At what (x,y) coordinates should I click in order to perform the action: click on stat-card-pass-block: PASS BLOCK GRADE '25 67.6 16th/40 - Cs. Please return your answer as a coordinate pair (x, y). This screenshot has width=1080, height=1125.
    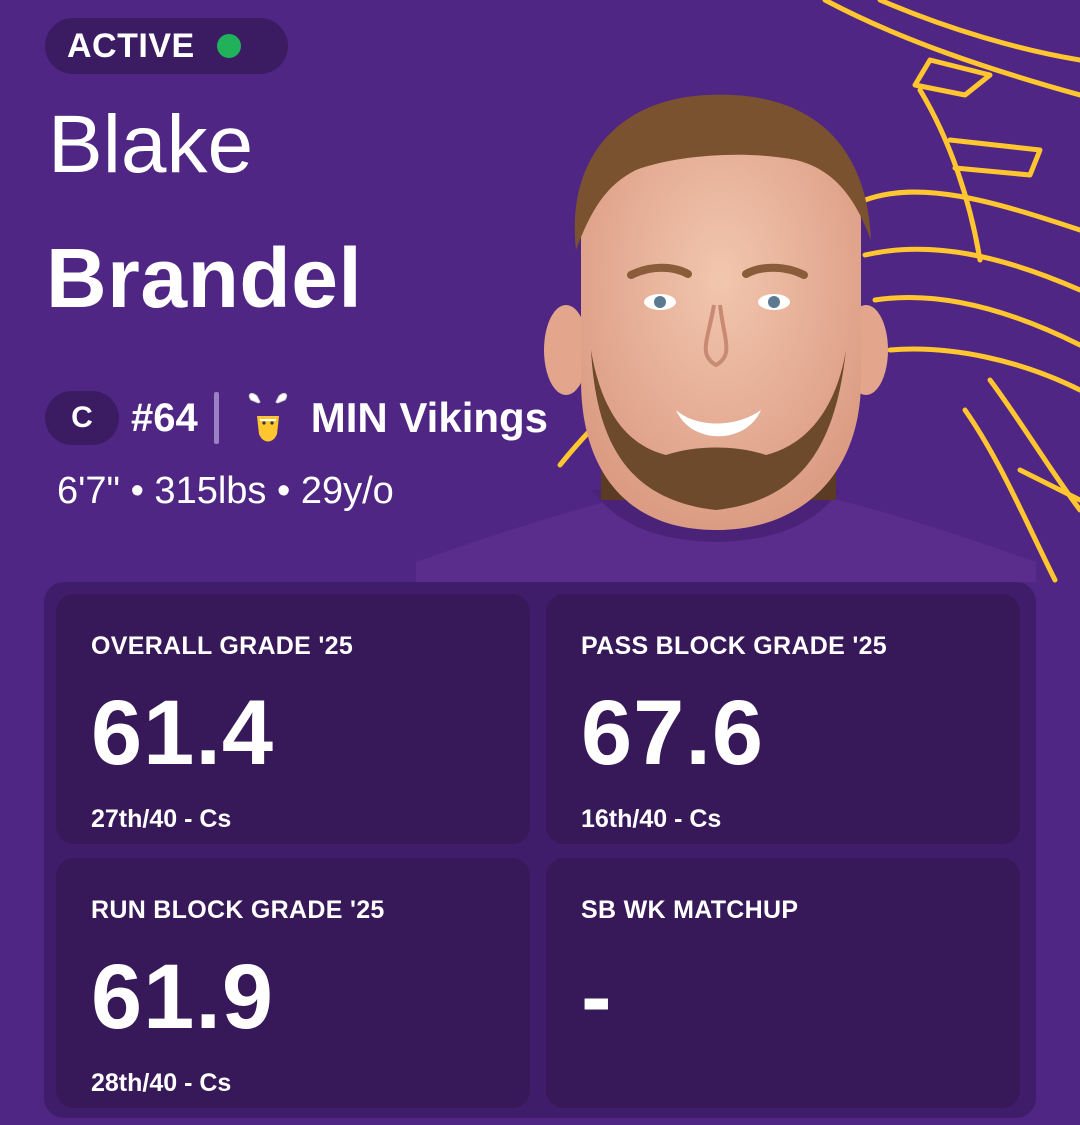
    Looking at the image, I should click on (783, 719).